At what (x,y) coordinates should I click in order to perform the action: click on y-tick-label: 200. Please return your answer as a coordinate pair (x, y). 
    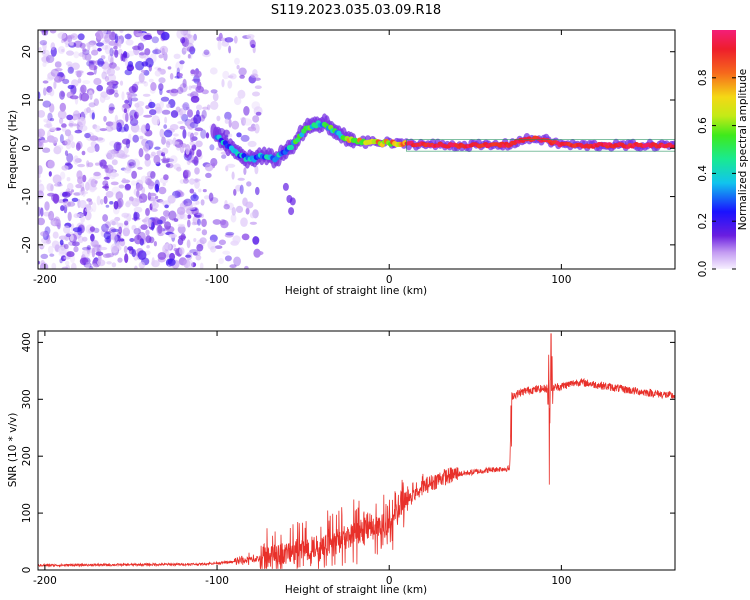
    Looking at the image, I should click on (27, 456).